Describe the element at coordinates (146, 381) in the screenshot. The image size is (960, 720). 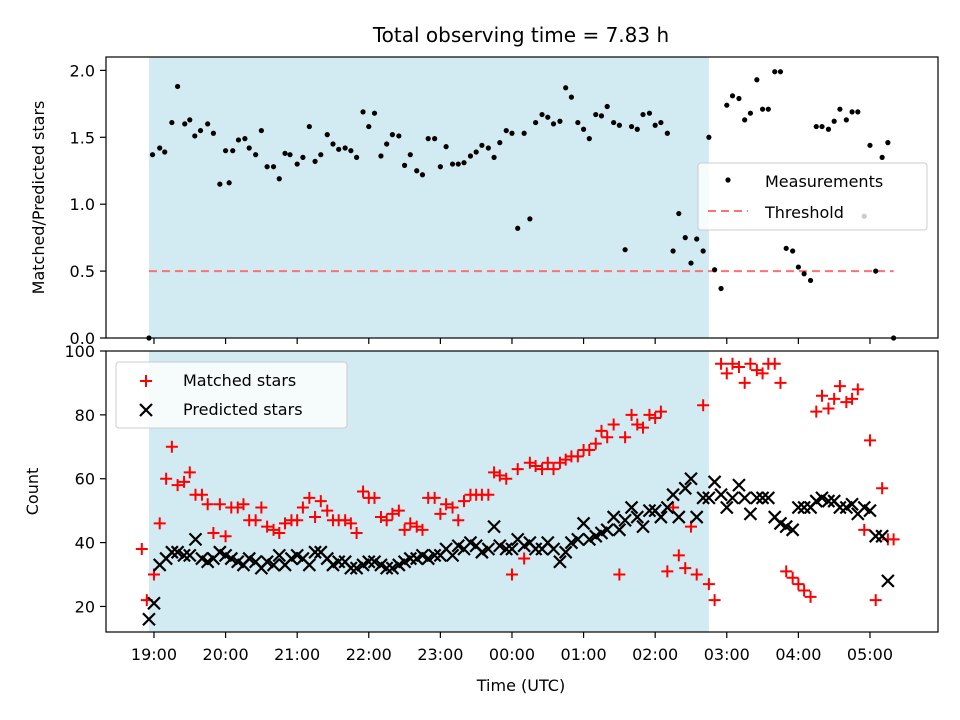
I see `legend-marker-matched` at that location.